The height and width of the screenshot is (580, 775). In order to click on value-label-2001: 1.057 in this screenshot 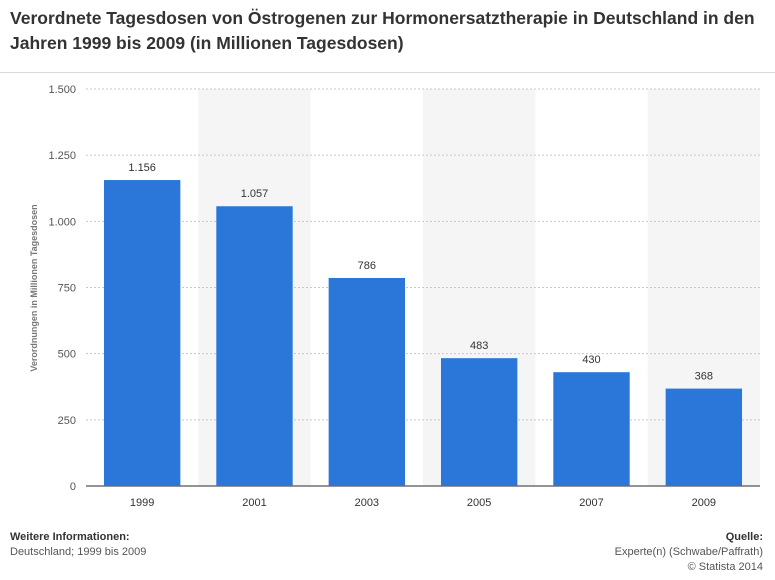, I will do `click(255, 194)`.